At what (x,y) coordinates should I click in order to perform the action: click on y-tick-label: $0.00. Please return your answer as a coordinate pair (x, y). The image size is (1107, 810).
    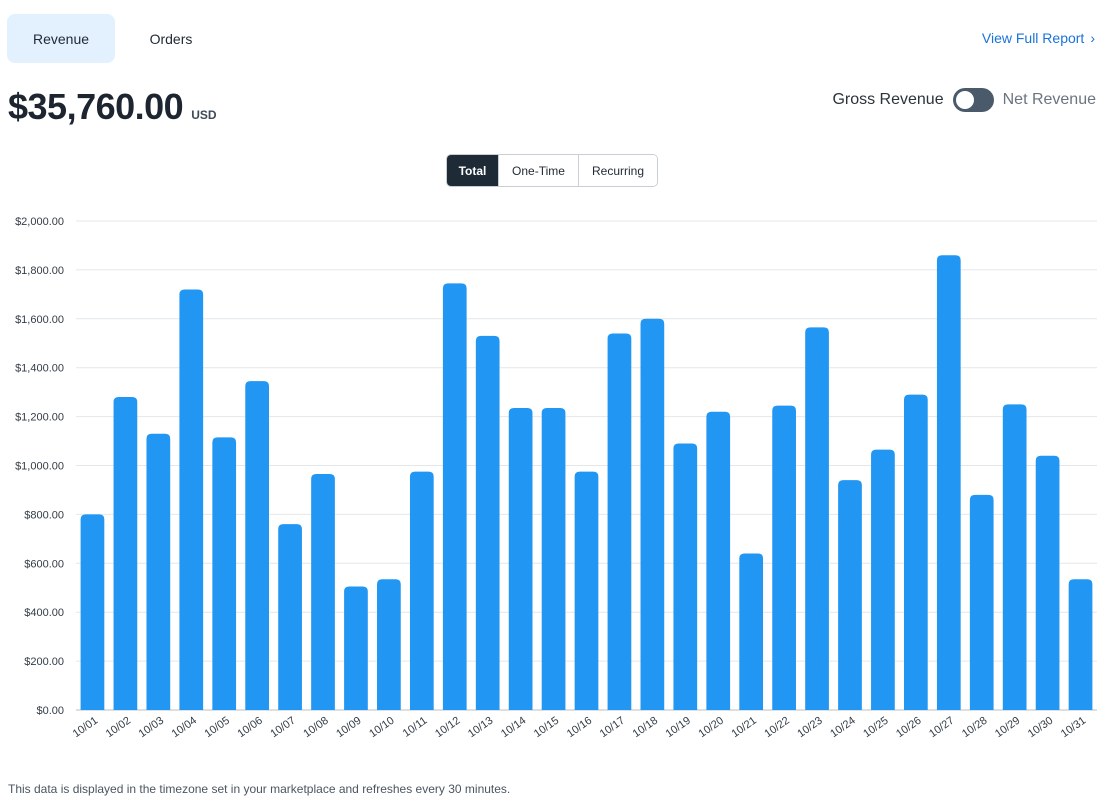
    Looking at the image, I should click on (50, 711).